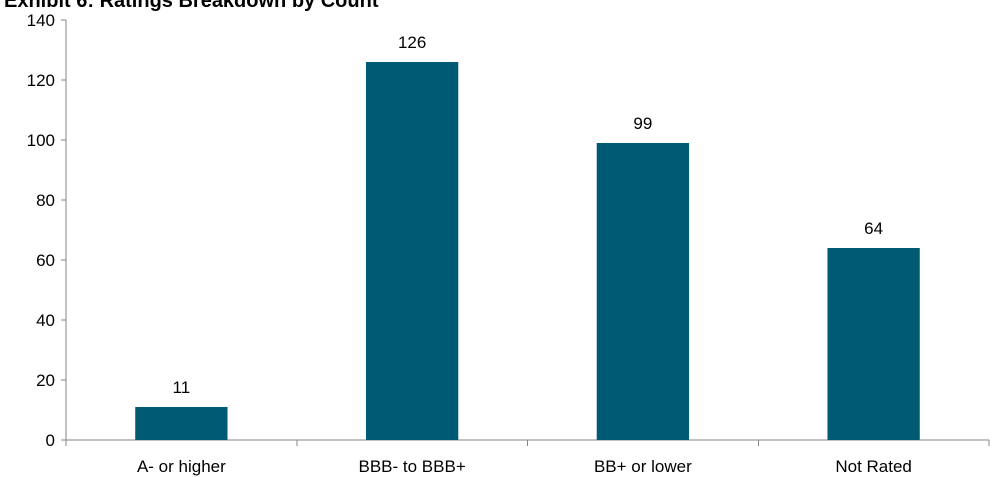 This screenshot has height=477, width=992. I want to click on y-axis: 0 20 40 60 80 100 120 140, so click(47, 230).